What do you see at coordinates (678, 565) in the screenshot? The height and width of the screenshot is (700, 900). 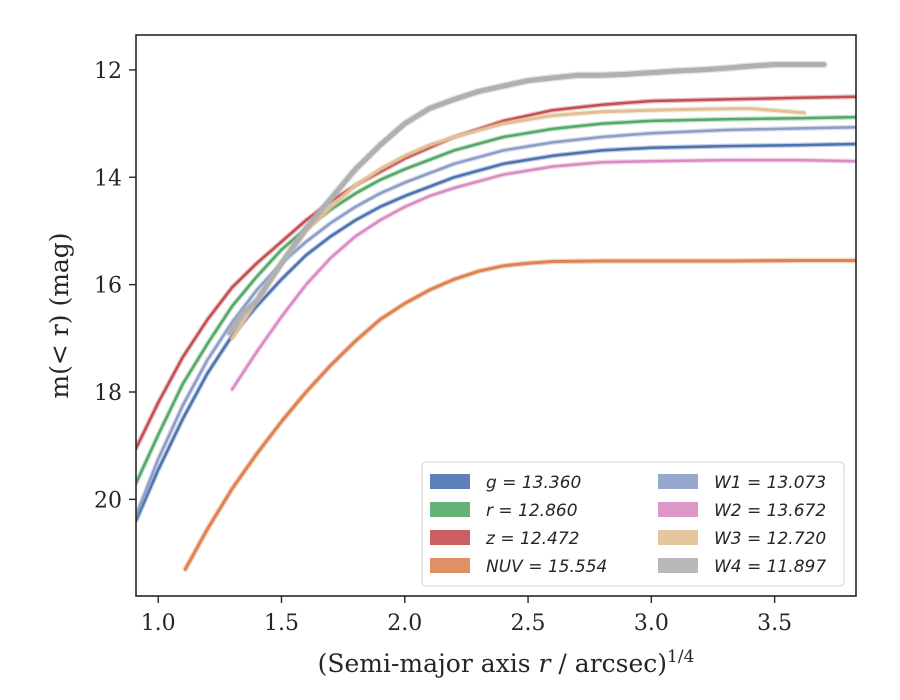 I see `legend-swatch-w4` at bounding box center [678, 565].